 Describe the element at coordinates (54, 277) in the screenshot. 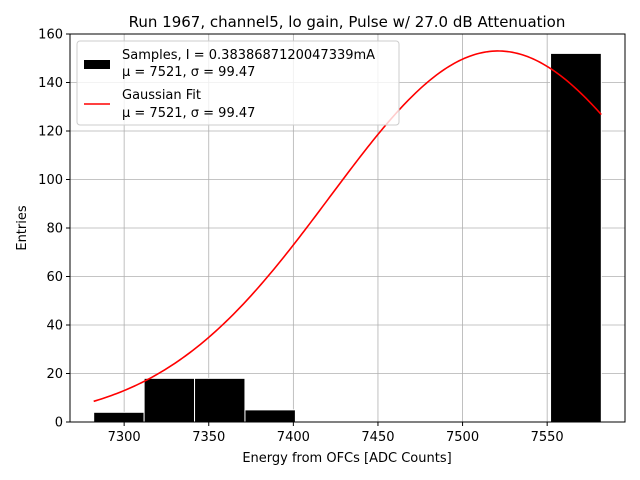

I see `y-tick-label: 60` at that location.